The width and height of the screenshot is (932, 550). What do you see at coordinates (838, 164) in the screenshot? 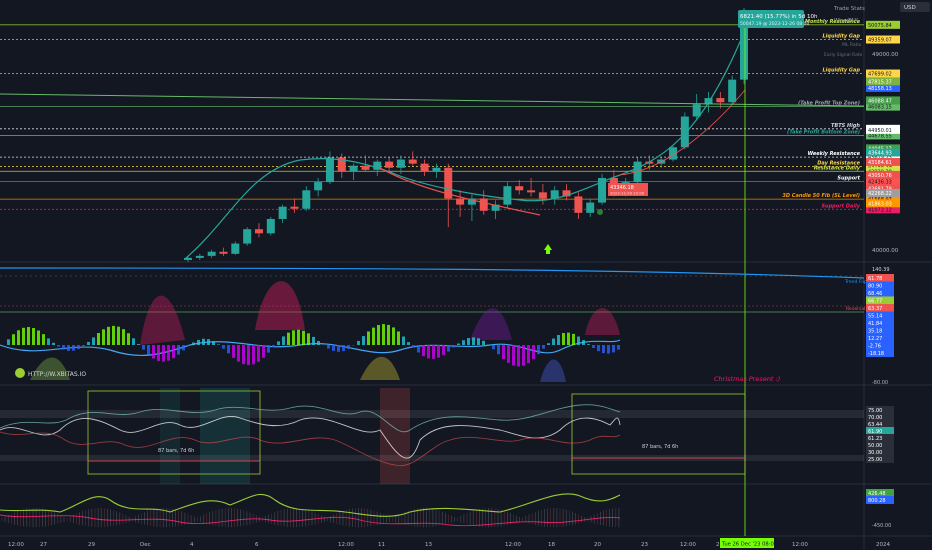
I see `price-level-name: Day Resistance` at bounding box center [838, 164].